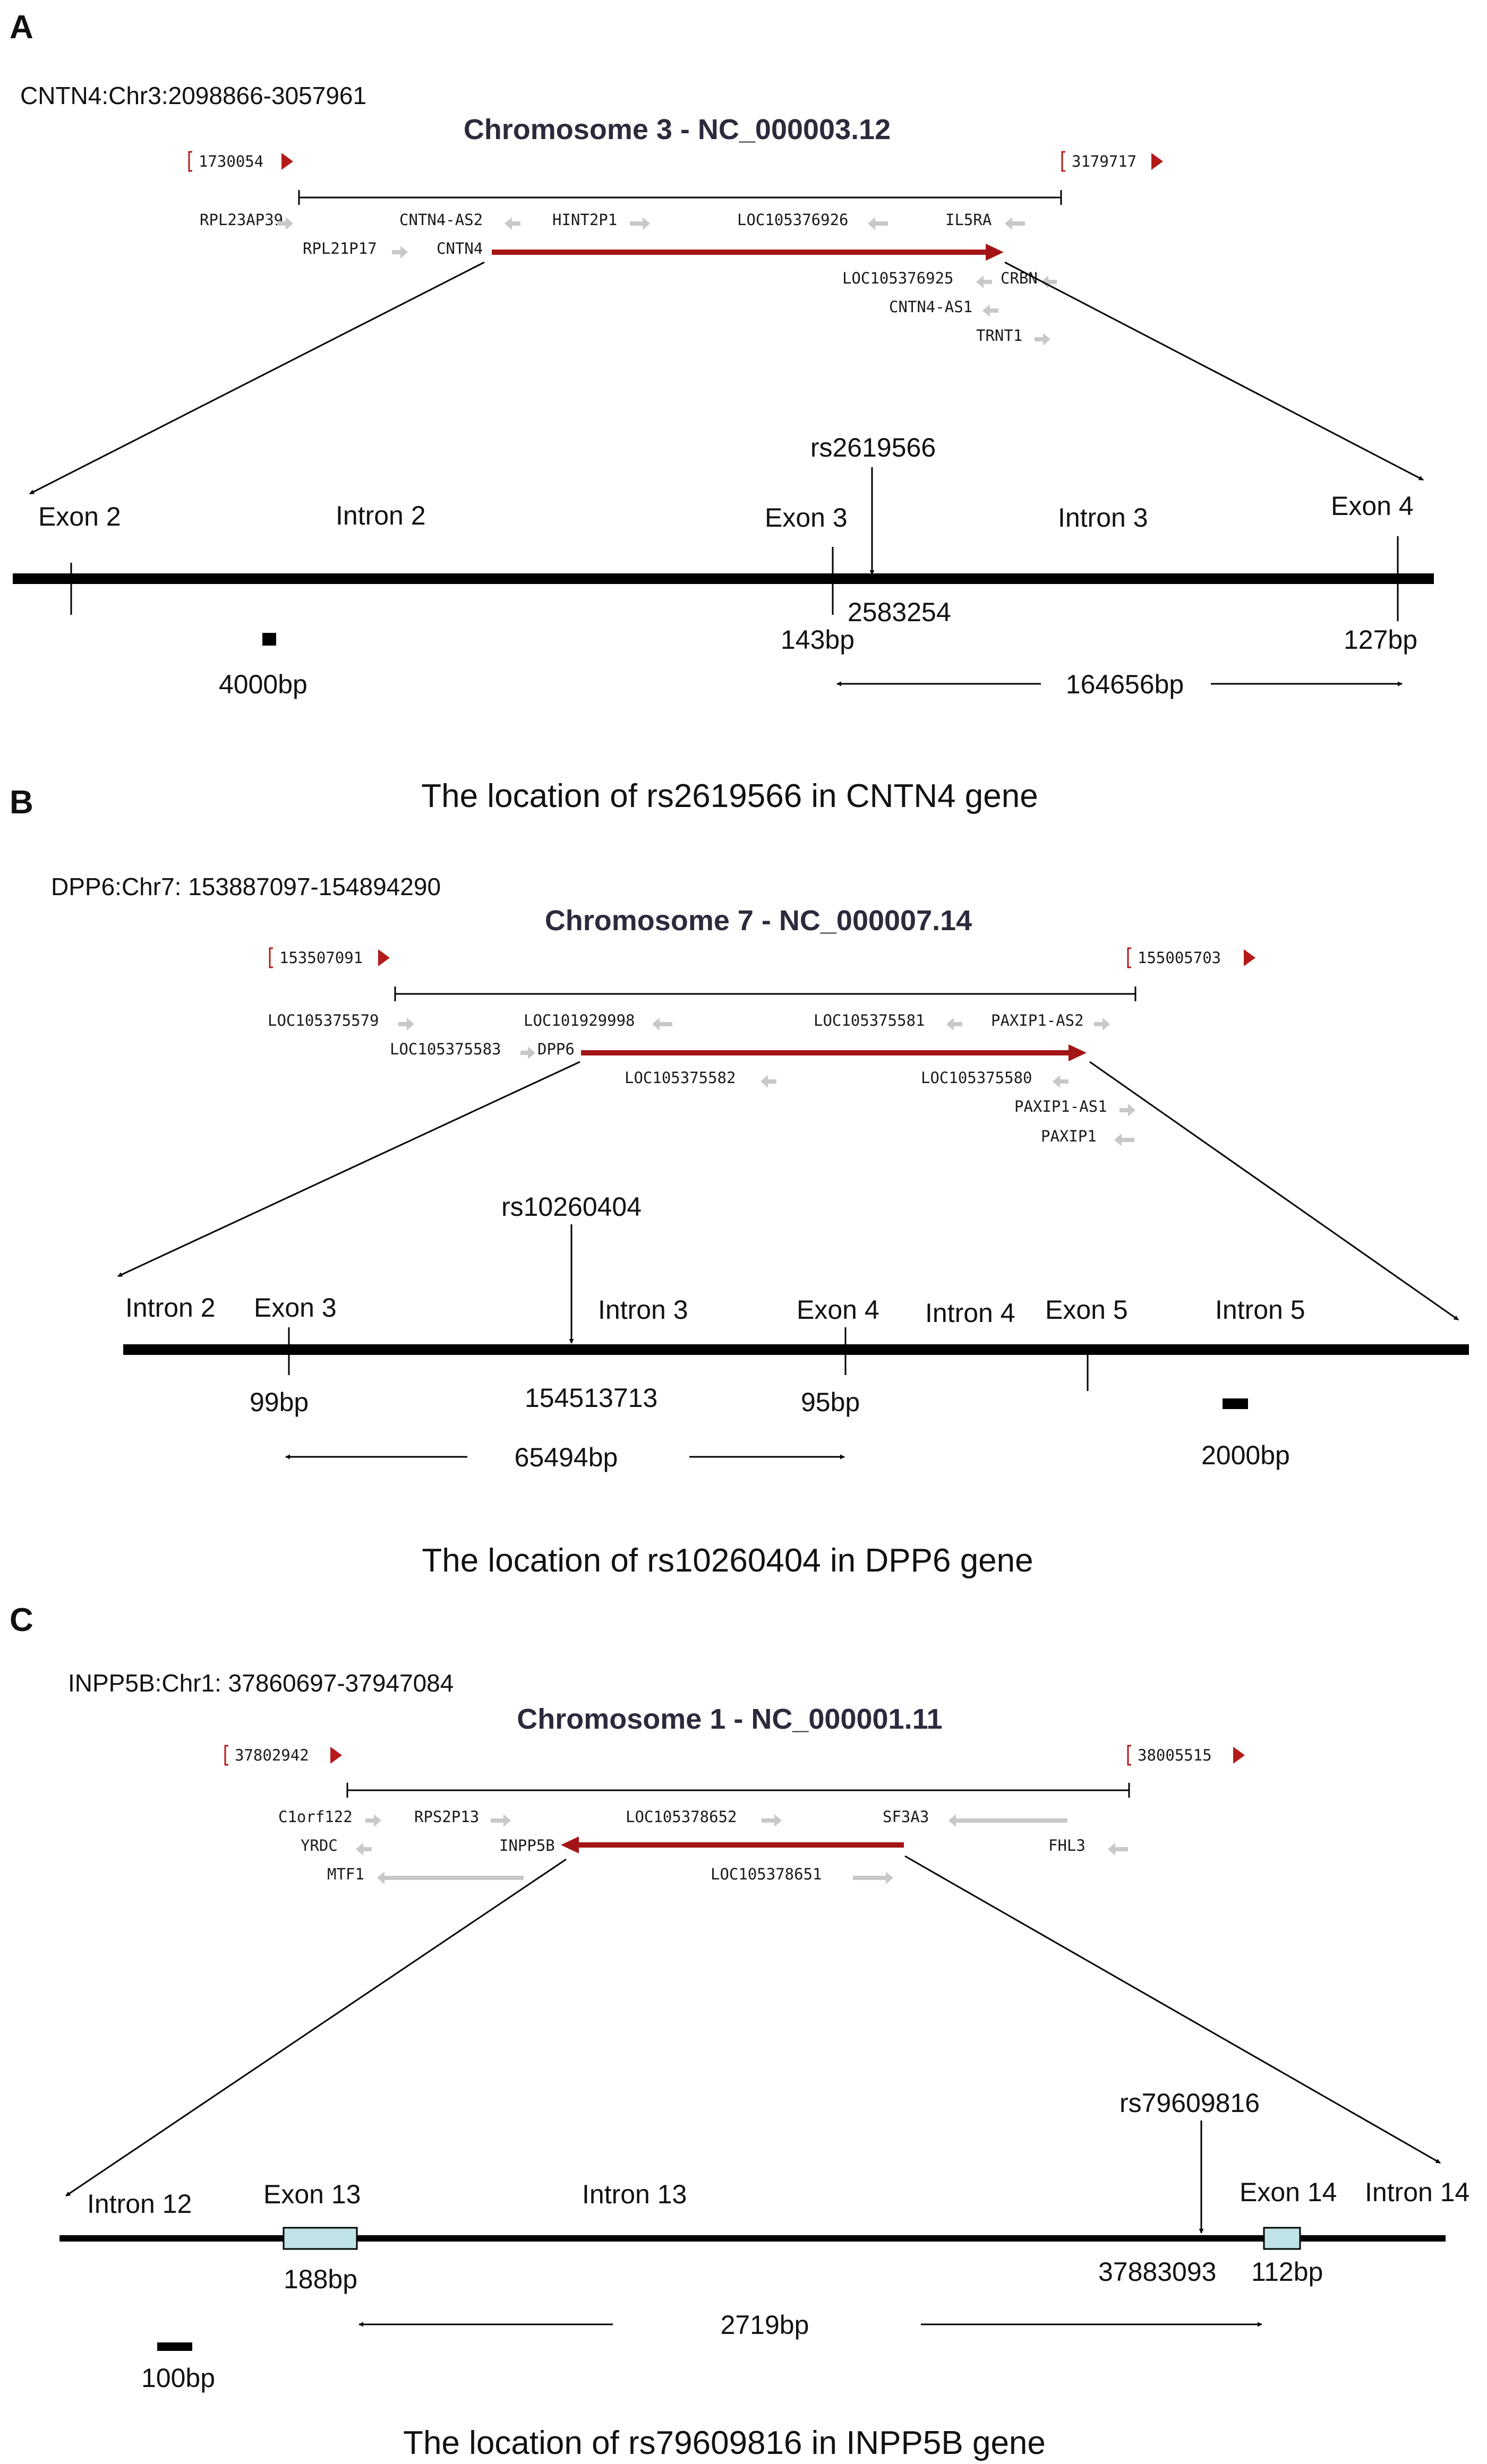 The height and width of the screenshot is (2464, 1487). What do you see at coordinates (566, 1457) in the screenshot?
I see `span-length: 65494bp` at bounding box center [566, 1457].